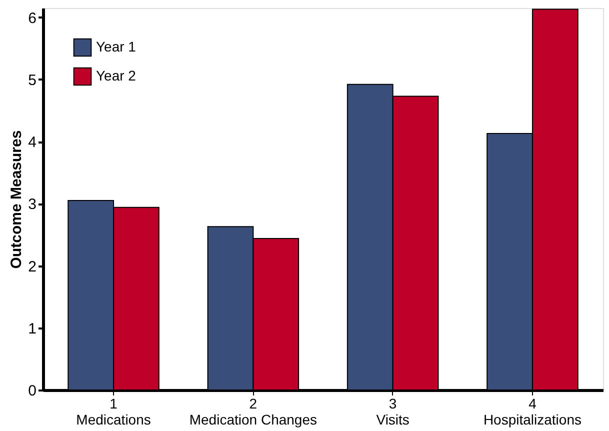 Image resolution: width=609 pixels, height=431 pixels. What do you see at coordinates (32, 18) in the screenshot?
I see `y-tick-label: 6` at bounding box center [32, 18].